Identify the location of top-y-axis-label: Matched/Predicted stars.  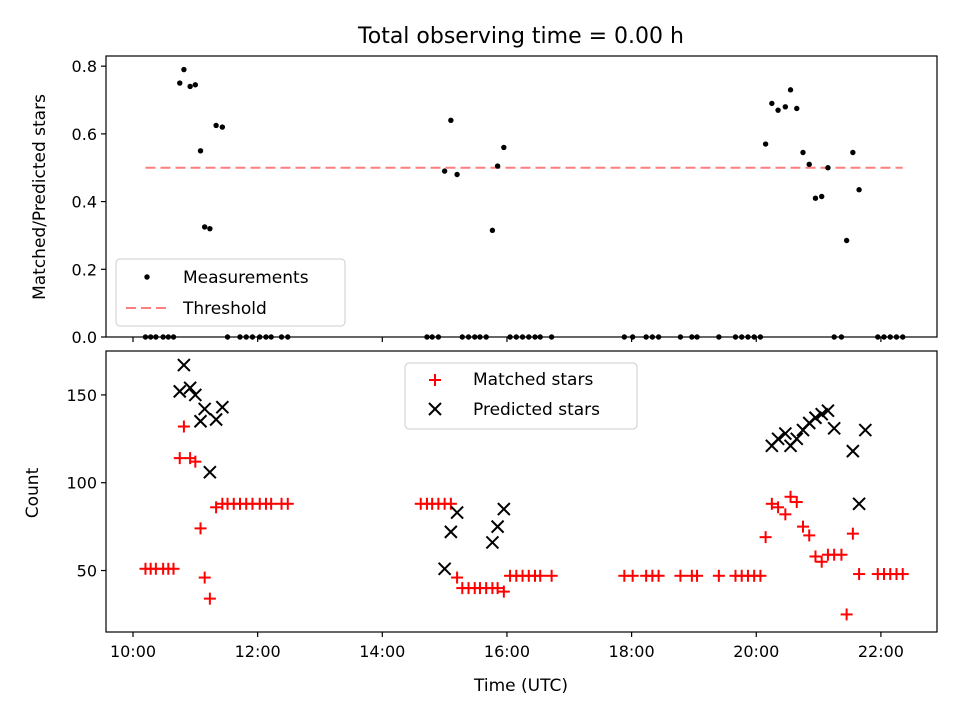
(40, 197).